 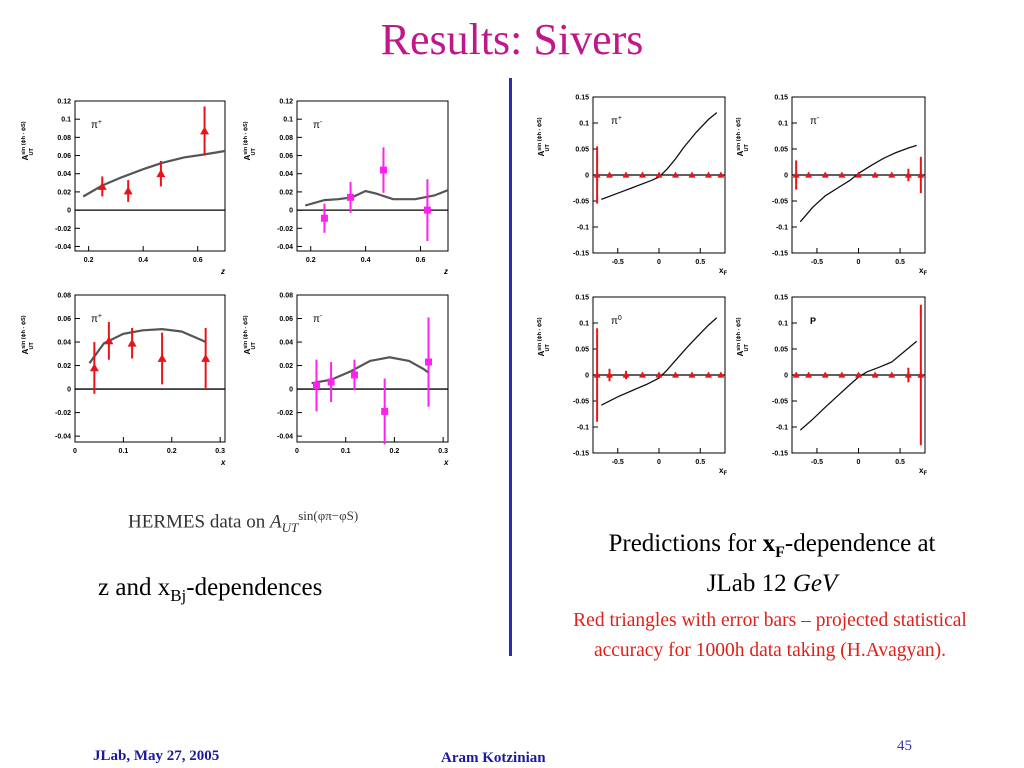 What do you see at coordinates (275, 522) in the screenshot?
I see `hermes-caption-base: A` at bounding box center [275, 522].